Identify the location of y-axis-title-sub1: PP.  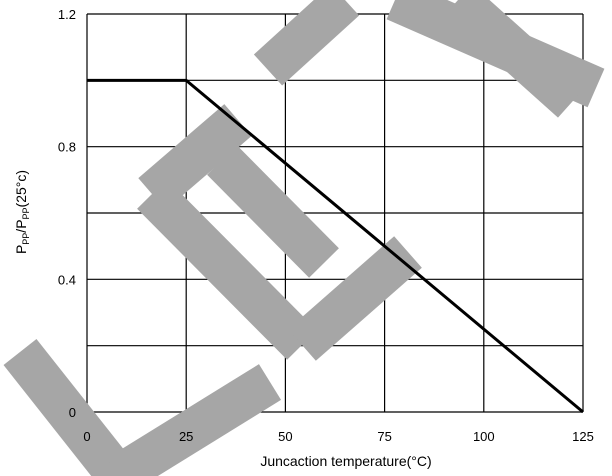
(26, 239).